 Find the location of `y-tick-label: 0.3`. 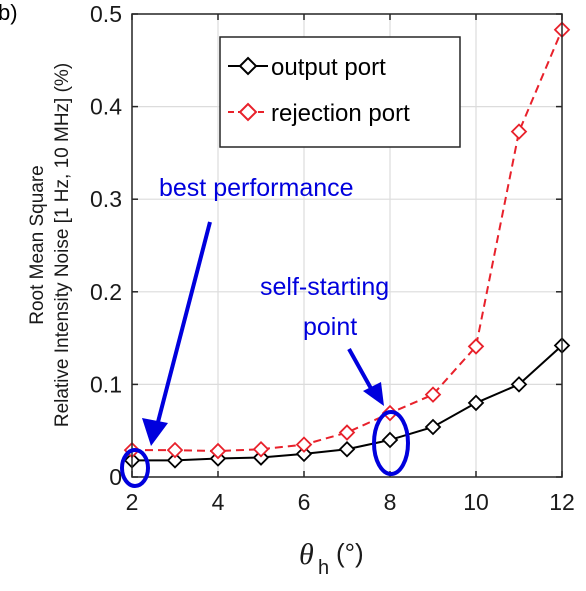

y-tick-label: 0.3 is located at coordinates (106, 199).